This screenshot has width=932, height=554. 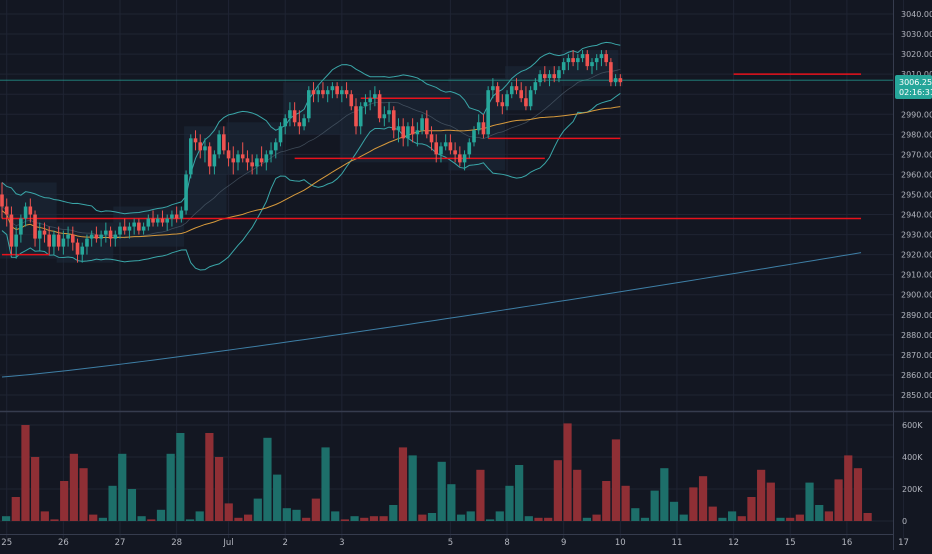 I want to click on time-axis: 25 26 27 28 Jul 2 3 5 8 9 10 11 12 15 16 17, so click(x=455, y=543).